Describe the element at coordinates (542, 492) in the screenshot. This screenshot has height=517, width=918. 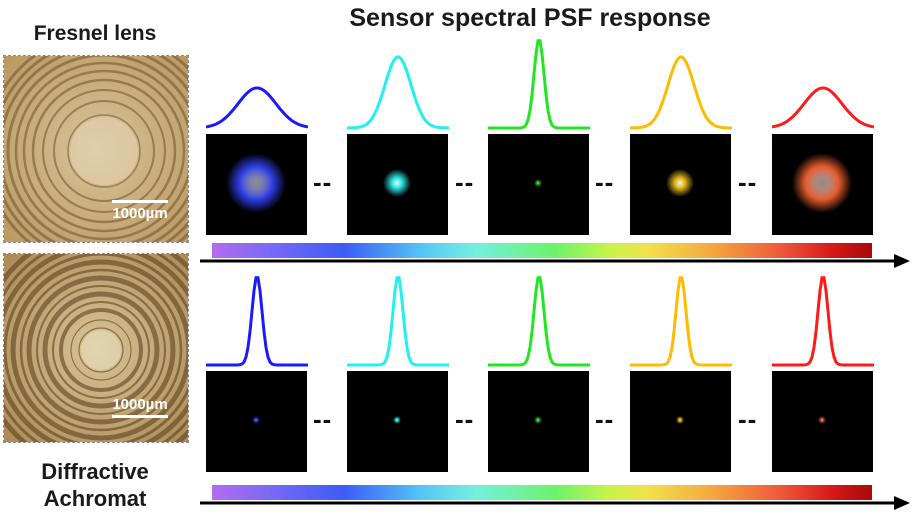
I see `spectrum-bar-bottom` at that location.